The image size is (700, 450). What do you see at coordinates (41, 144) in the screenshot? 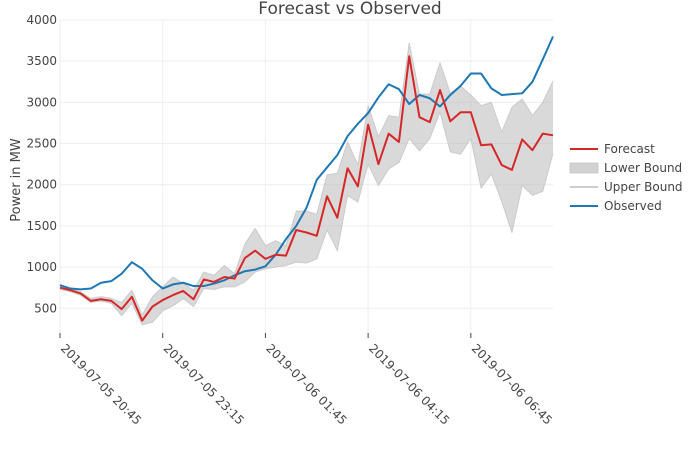
I see `y-tick-label: 2500` at bounding box center [41, 144].